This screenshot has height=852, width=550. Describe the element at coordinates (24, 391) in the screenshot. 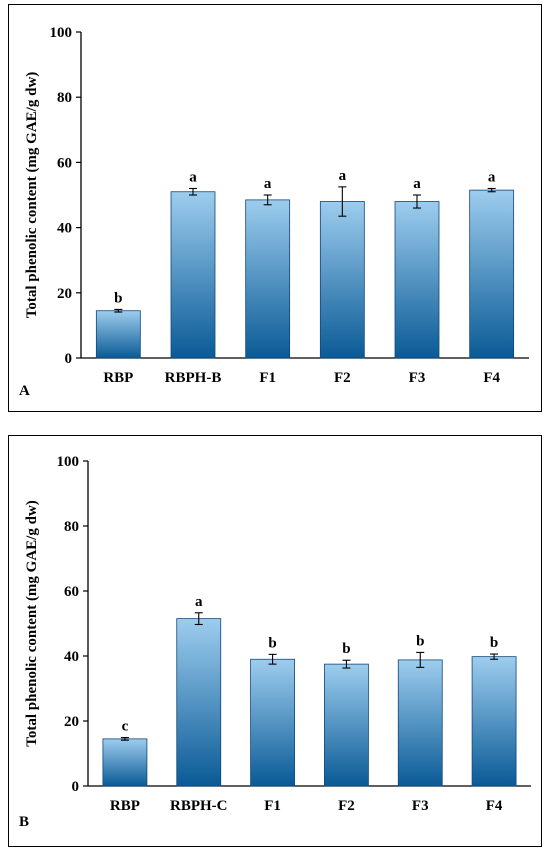

I see `panel-label-a: A` at that location.